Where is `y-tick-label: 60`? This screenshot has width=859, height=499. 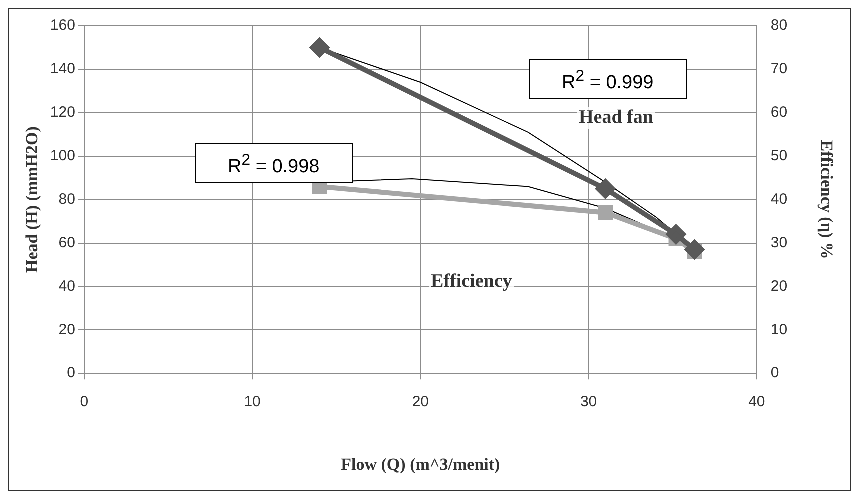 y-tick-label: 60 is located at coordinates (67, 243).